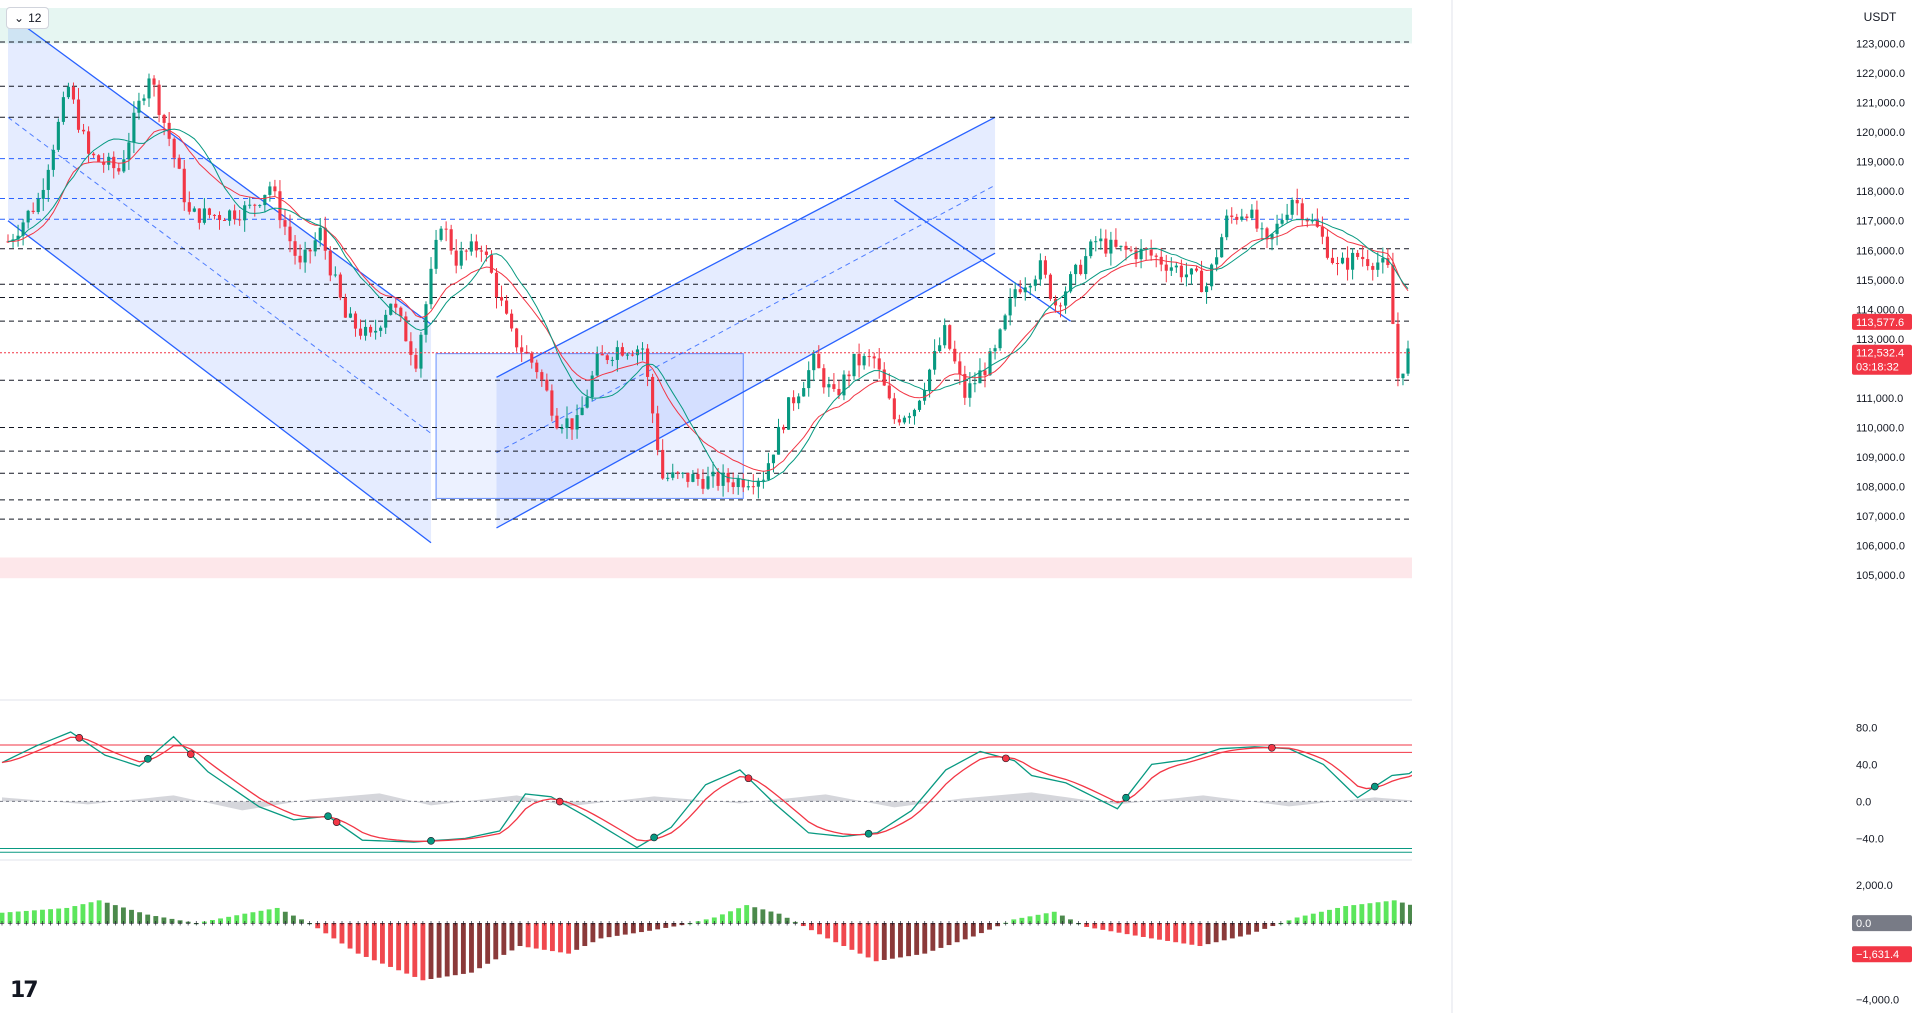  Describe the element at coordinates (1882, 954) in the screenshot. I see `momentum-last-tag: −1,631.4` at that location.